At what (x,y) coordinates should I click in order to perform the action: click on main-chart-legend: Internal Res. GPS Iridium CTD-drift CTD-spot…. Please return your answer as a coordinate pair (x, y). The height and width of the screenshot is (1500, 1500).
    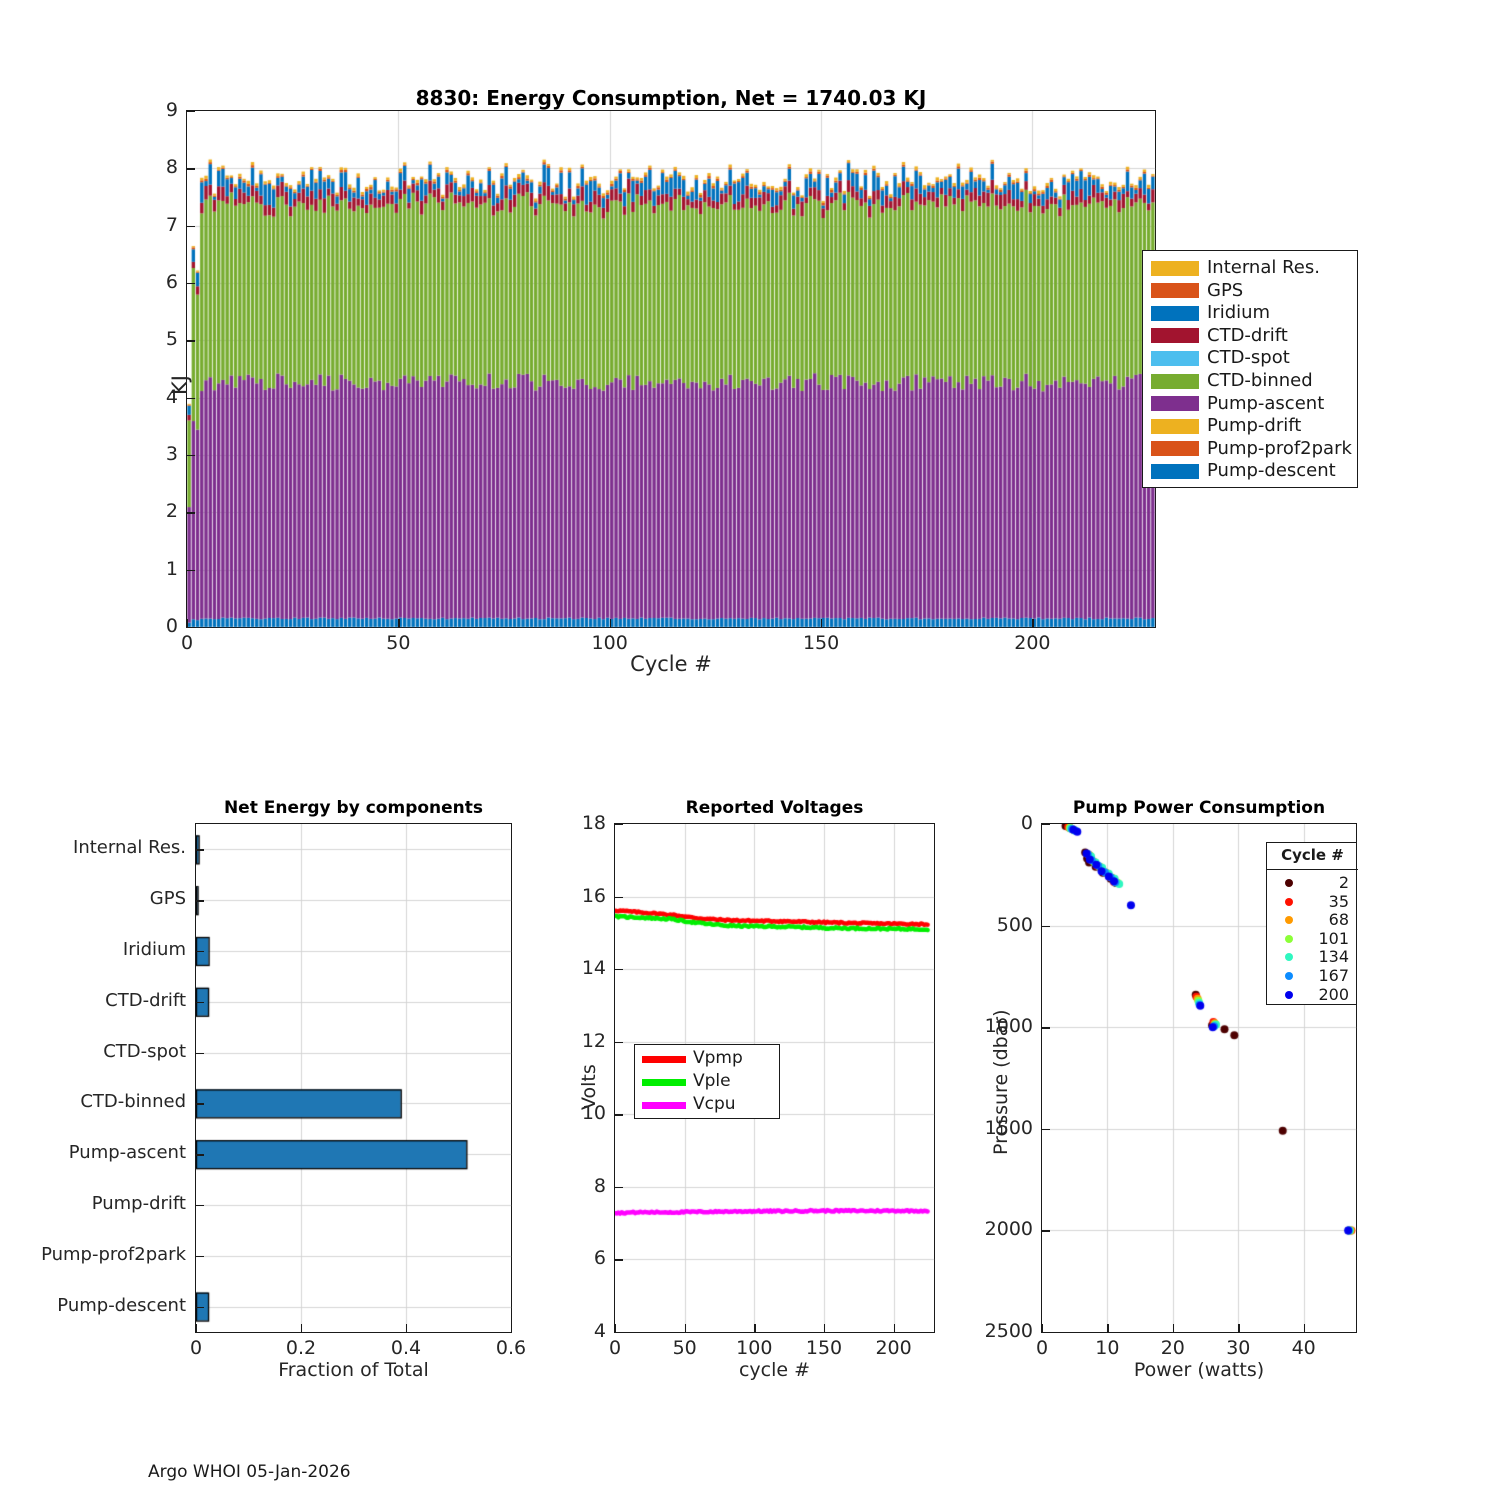
    Looking at the image, I should click on (1250, 369).